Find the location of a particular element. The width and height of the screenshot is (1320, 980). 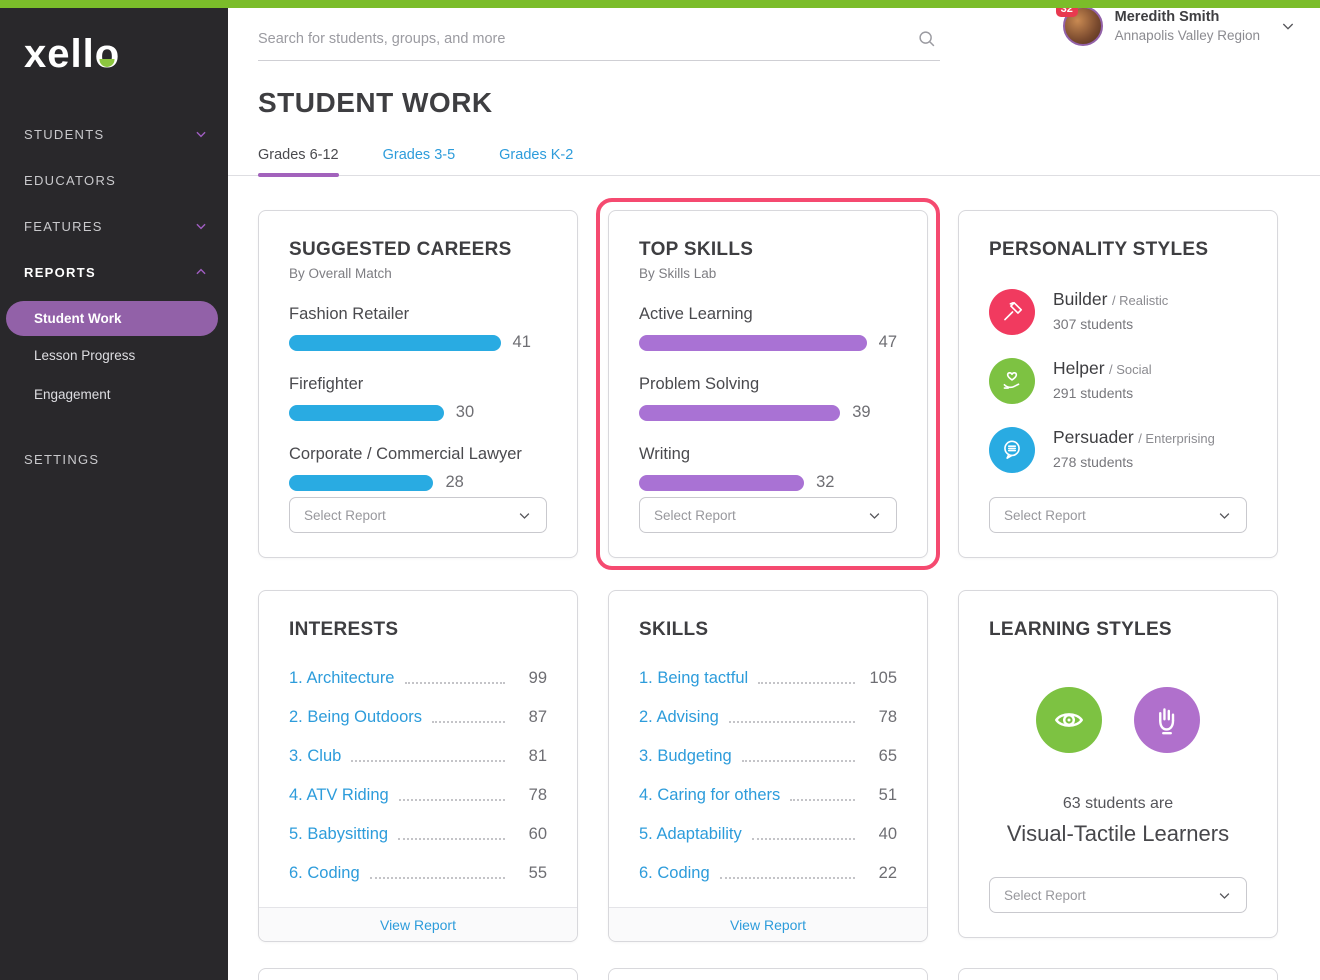

builder-circle is located at coordinates (1012, 312).